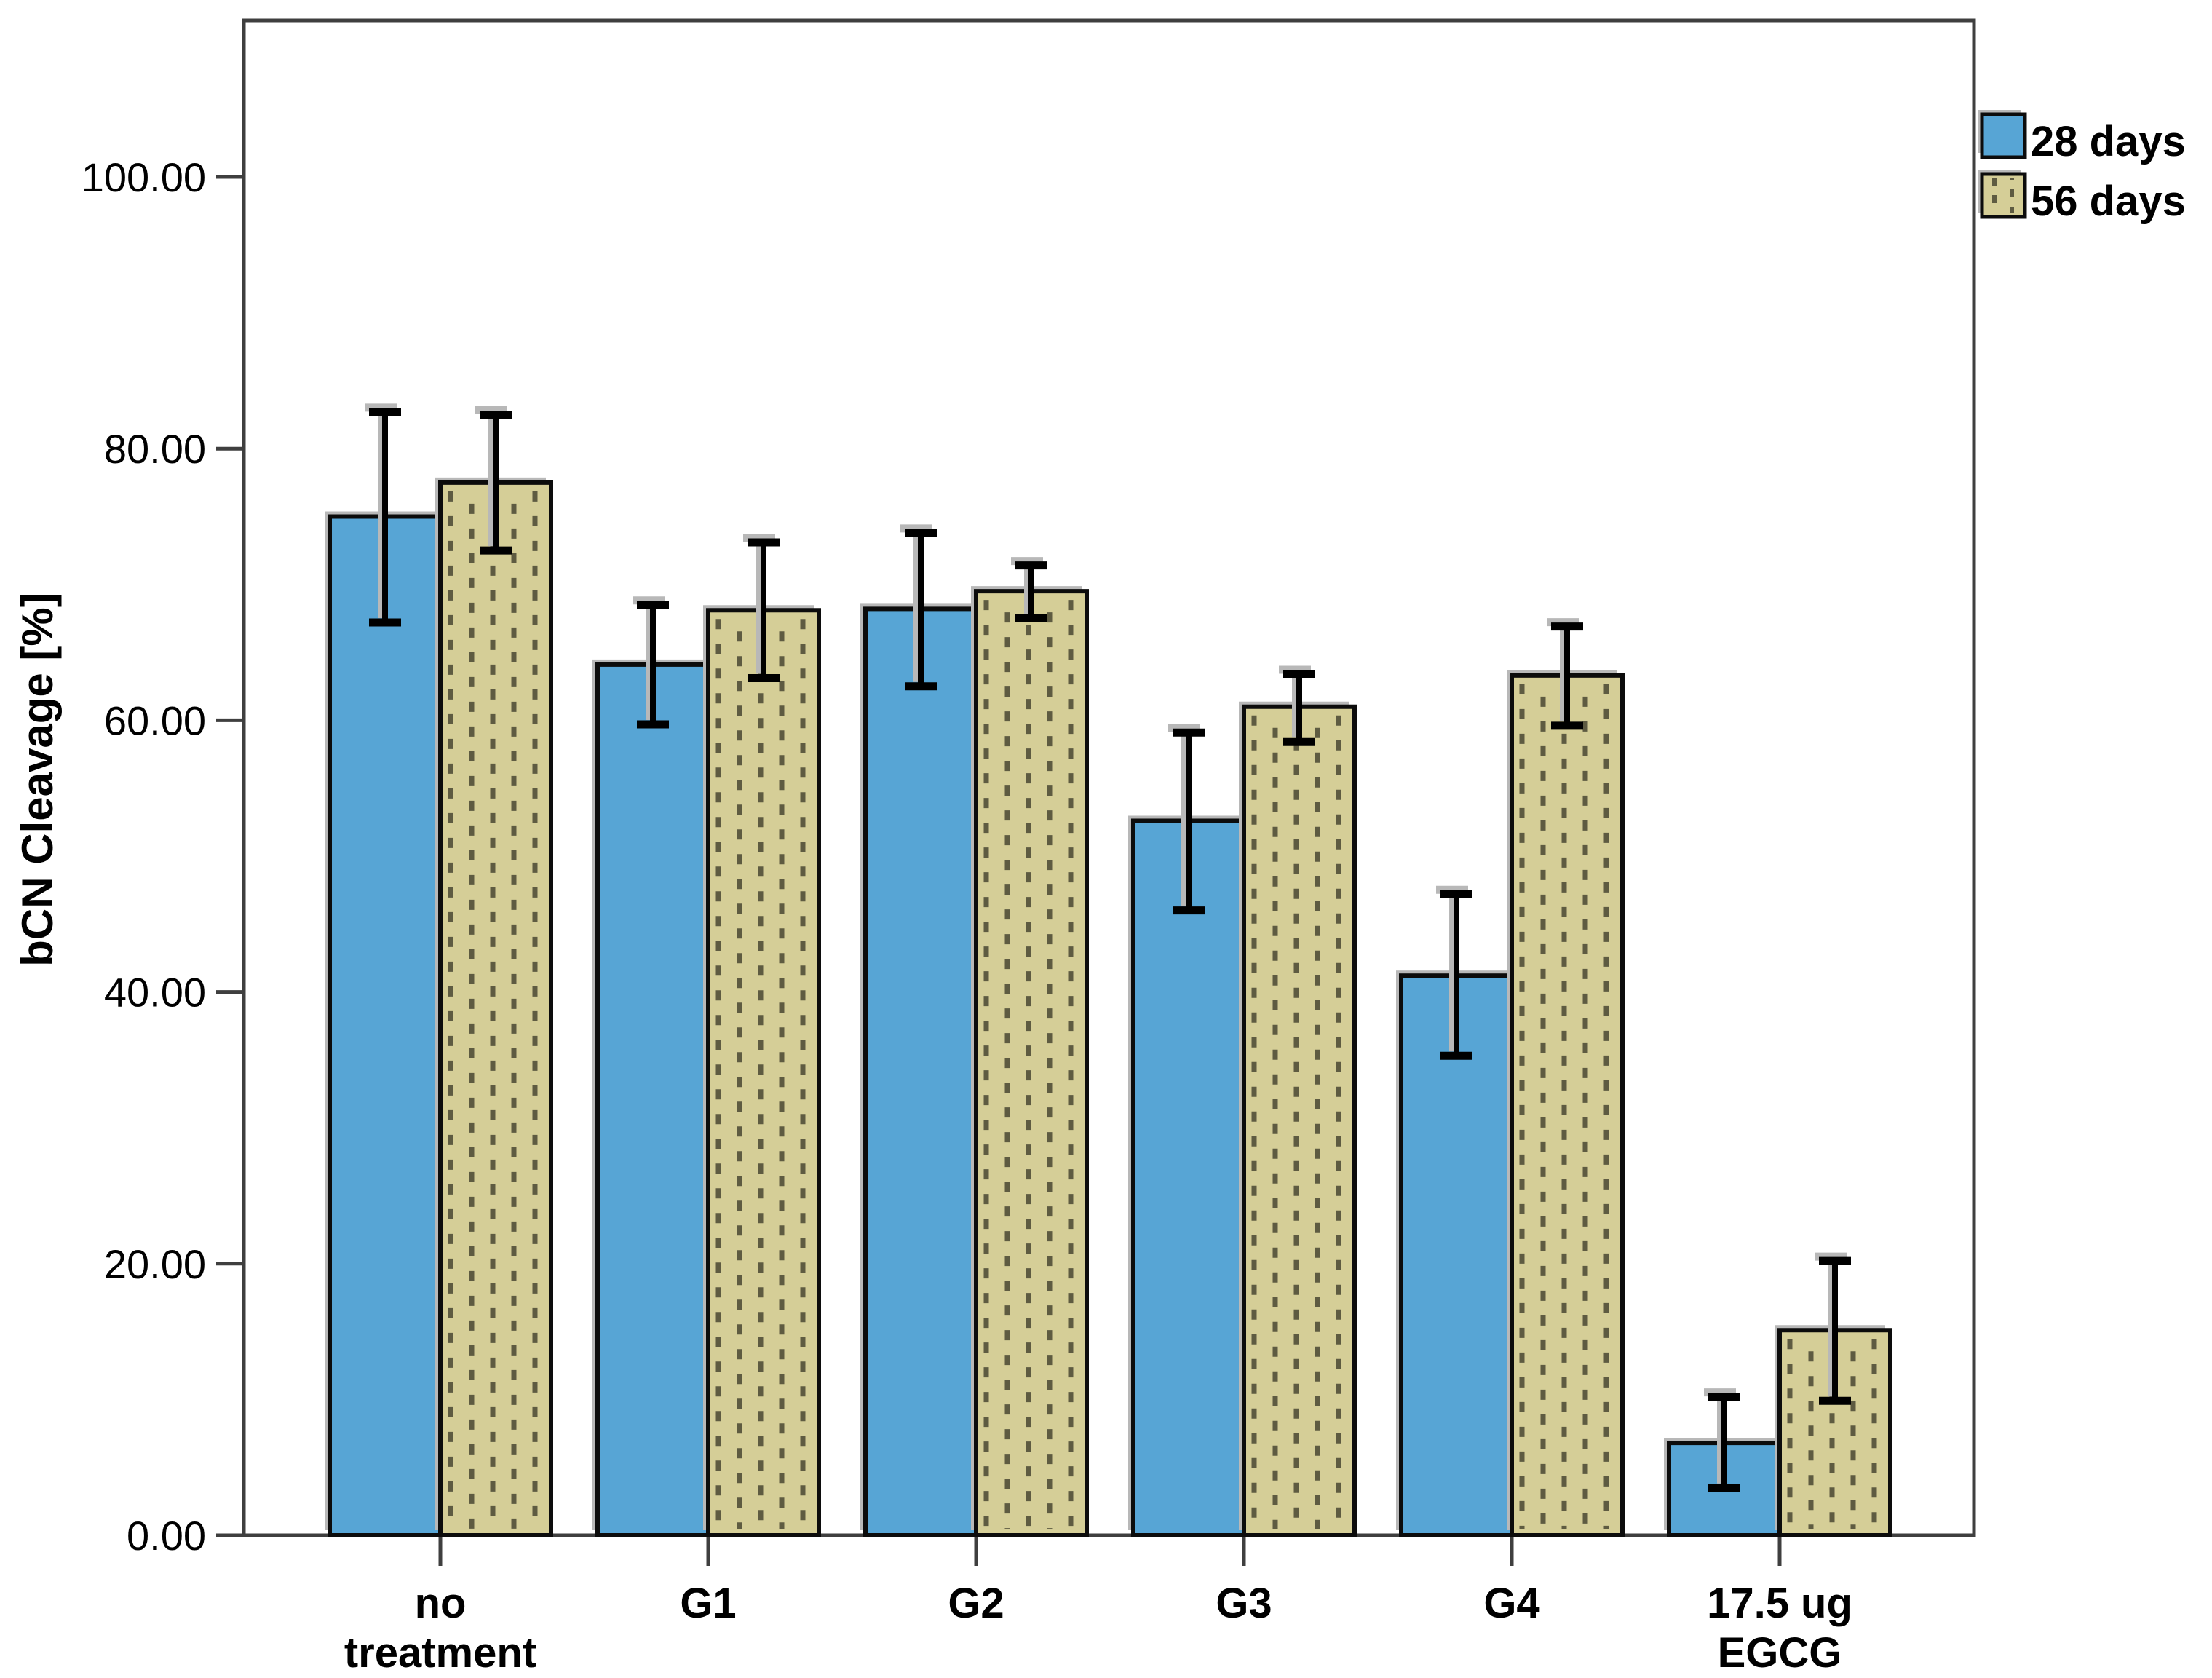 The width and height of the screenshot is (2212, 1678). I want to click on x-category-label-g2-line1: G2, so click(976, 1604).